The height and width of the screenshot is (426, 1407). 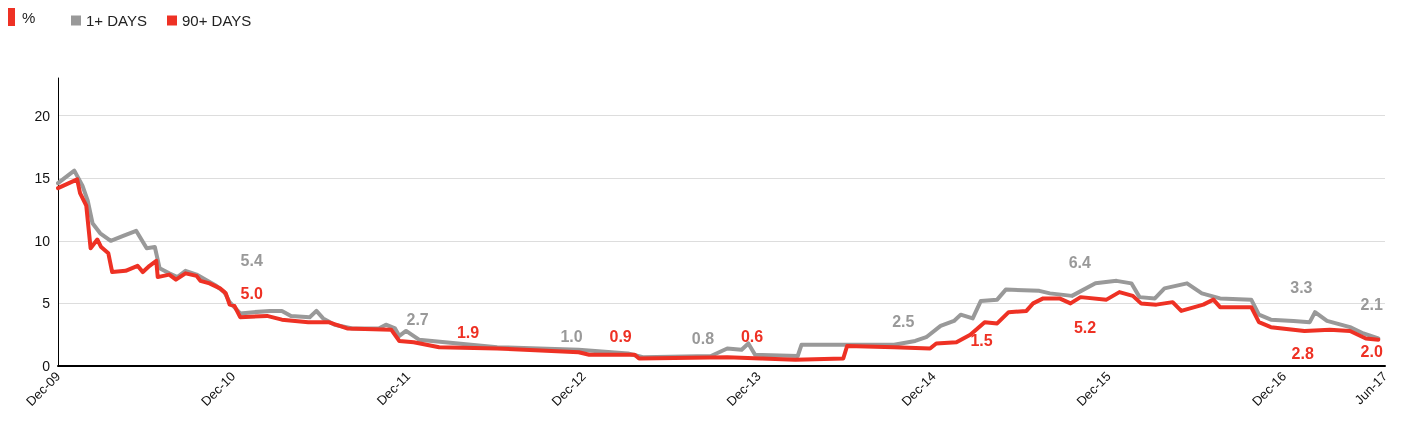 What do you see at coordinates (1080, 262) in the screenshot?
I see `annotation: 6.4` at bounding box center [1080, 262].